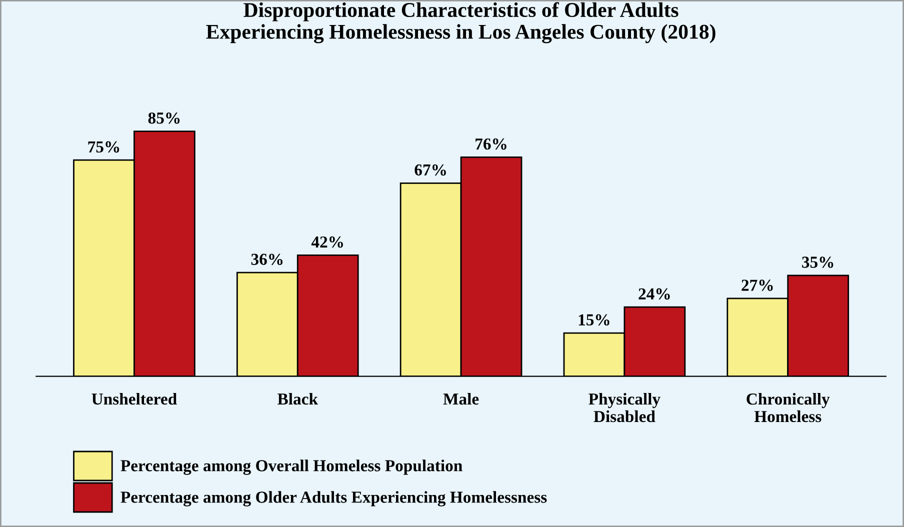 Image resolution: width=904 pixels, height=527 pixels. I want to click on data-label: 85%, so click(164, 118).